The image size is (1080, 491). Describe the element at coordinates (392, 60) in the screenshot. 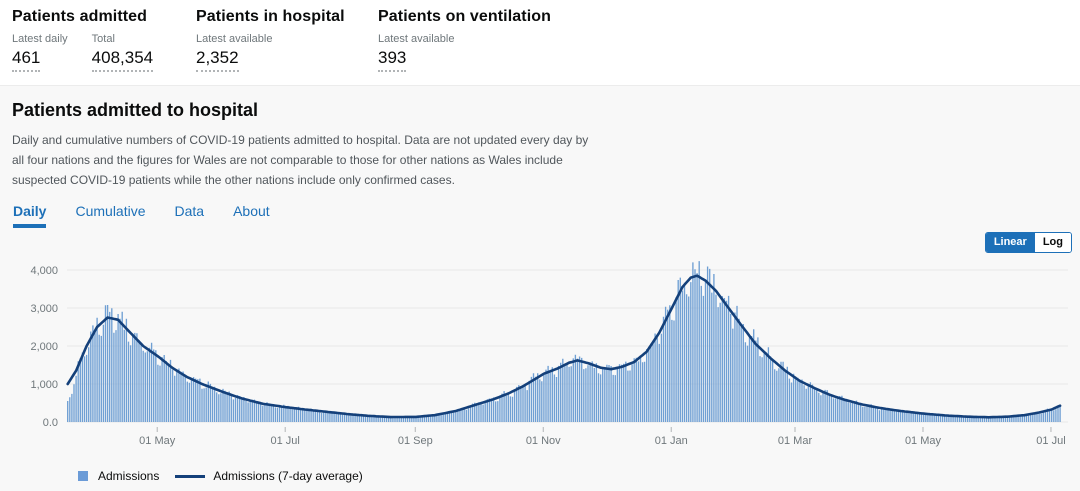

I see `stat-value-on-ventilation: 393` at that location.